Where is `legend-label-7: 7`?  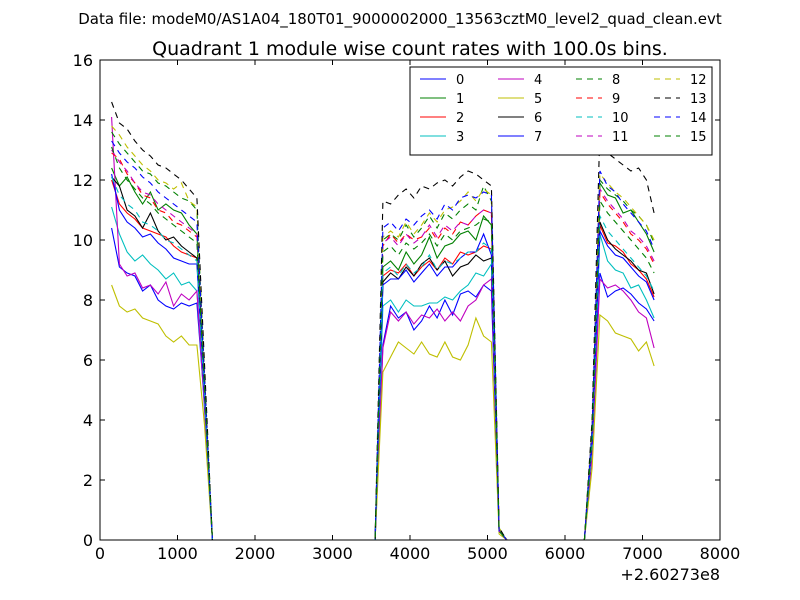
legend-label-7: 7 is located at coordinates (538, 137).